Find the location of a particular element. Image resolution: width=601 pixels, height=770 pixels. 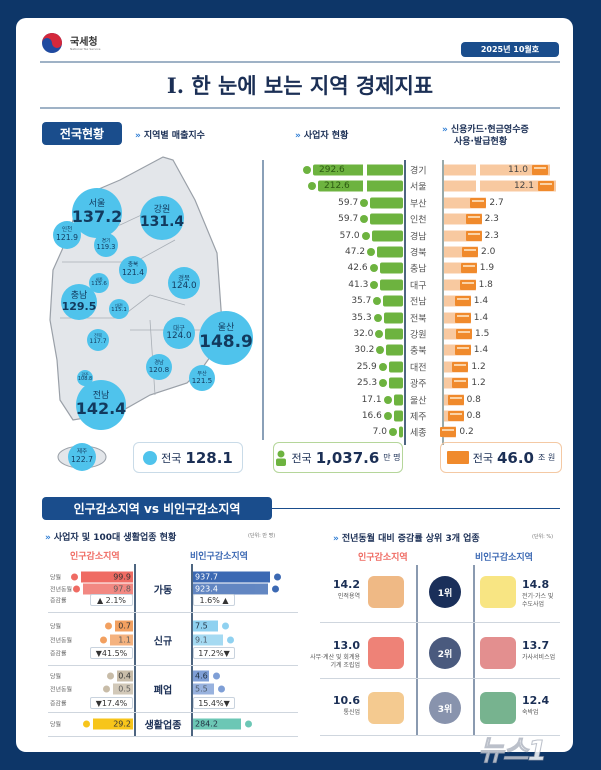

non-decline-change-box: 17.2%▼ is located at coordinates (214, 653).